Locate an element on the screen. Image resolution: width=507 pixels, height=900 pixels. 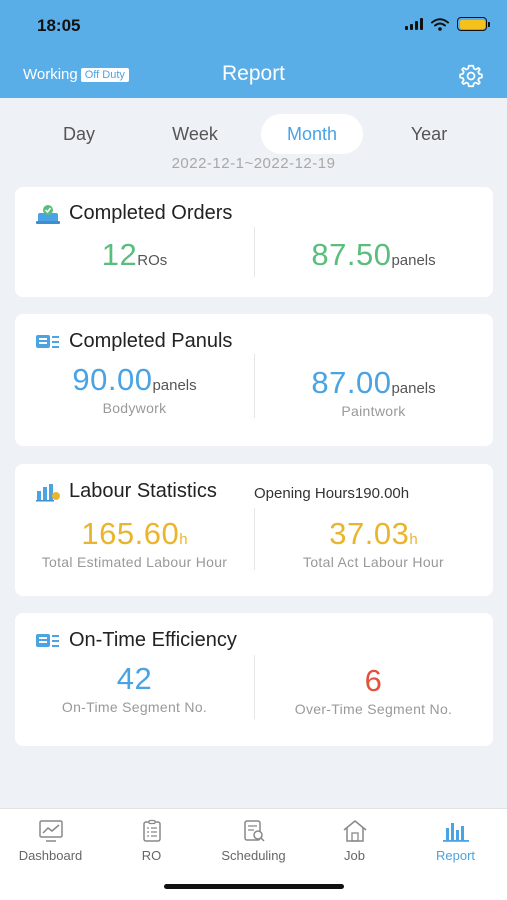
tab-year: Year is located at coordinates (429, 134).